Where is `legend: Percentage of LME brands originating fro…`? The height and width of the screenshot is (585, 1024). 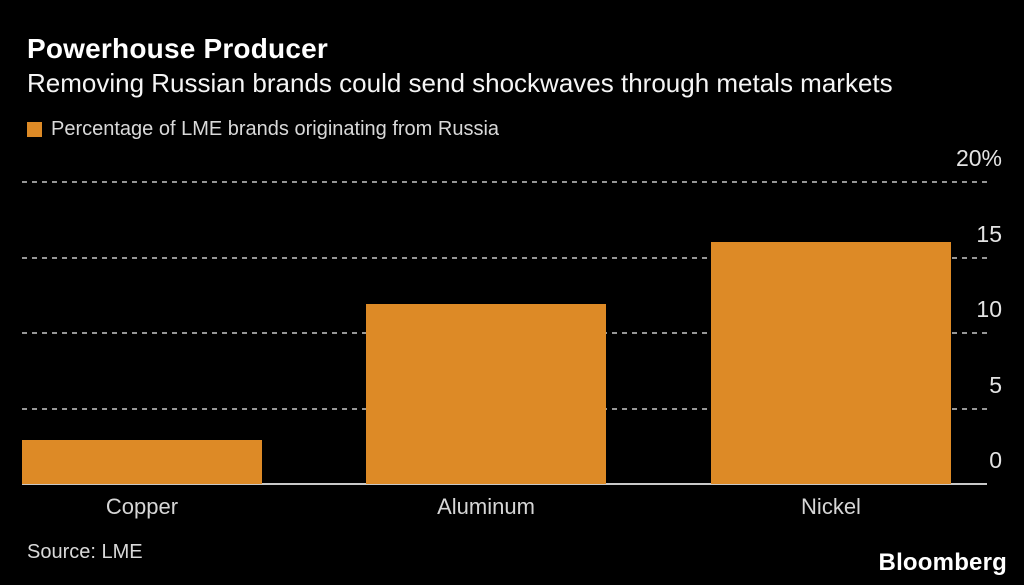
legend: Percentage of LME brands originating fro… is located at coordinates (263, 129).